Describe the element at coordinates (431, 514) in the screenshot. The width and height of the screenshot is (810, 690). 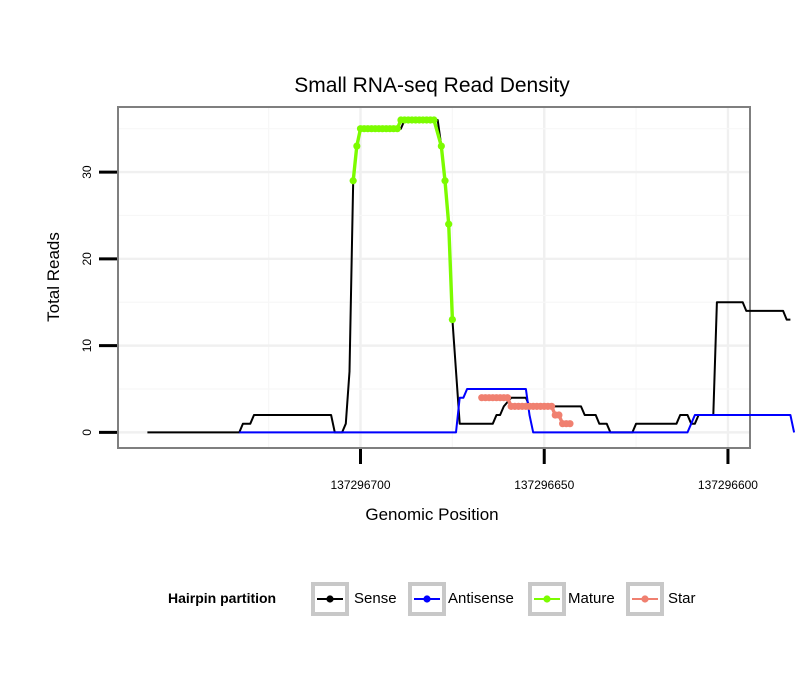
I see `x-axis-label: Genomic Position` at that location.